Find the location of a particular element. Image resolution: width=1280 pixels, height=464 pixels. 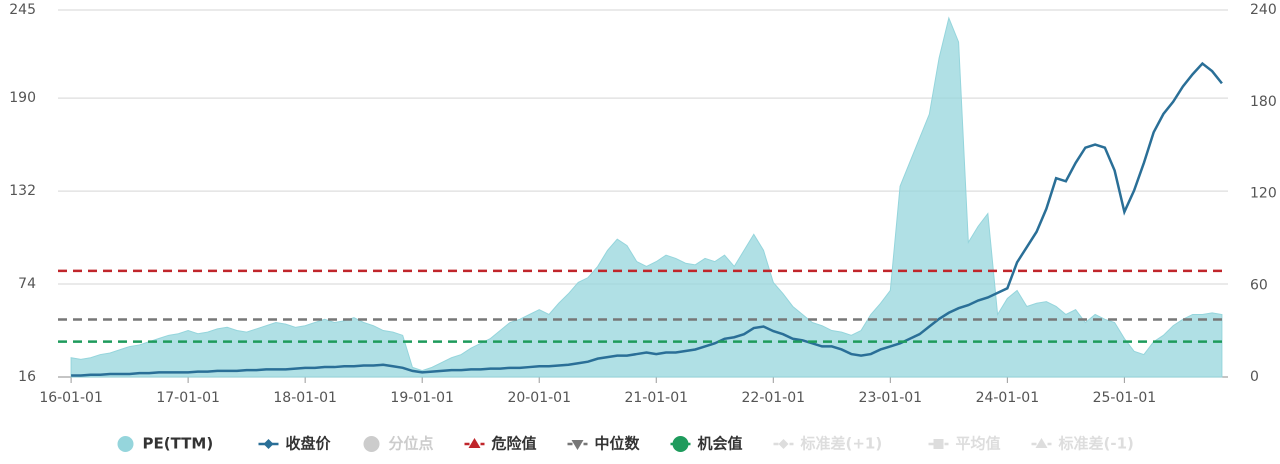

legend-item: 标准差(+1) is located at coordinates (828, 444).